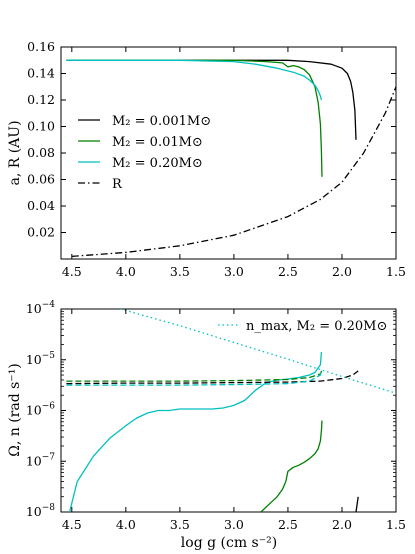 This screenshot has width=415, height=554. I want to click on top-legend-label: M₂ = 0.01M⊙, so click(157, 142).